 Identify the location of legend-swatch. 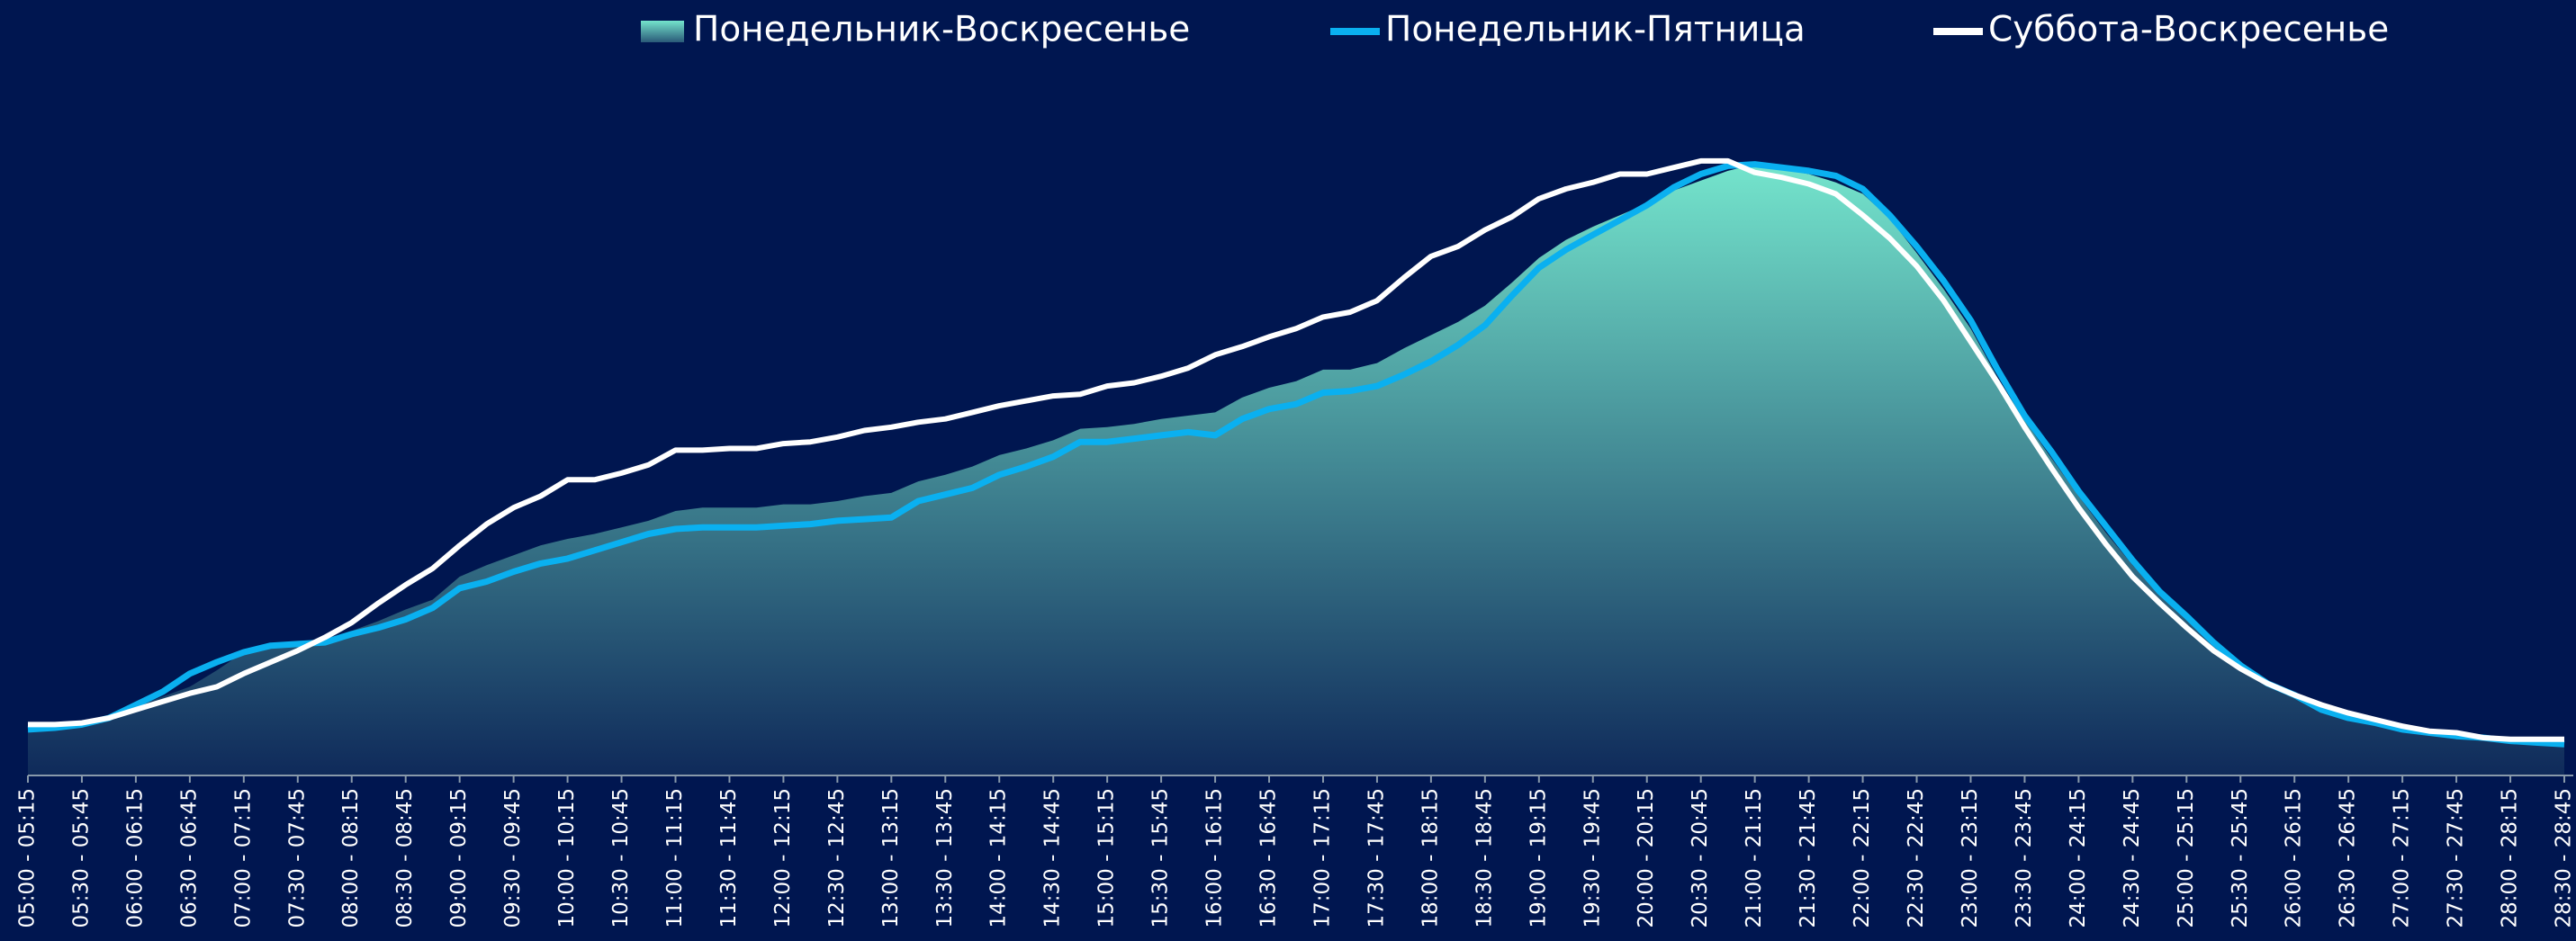
(662, 31).